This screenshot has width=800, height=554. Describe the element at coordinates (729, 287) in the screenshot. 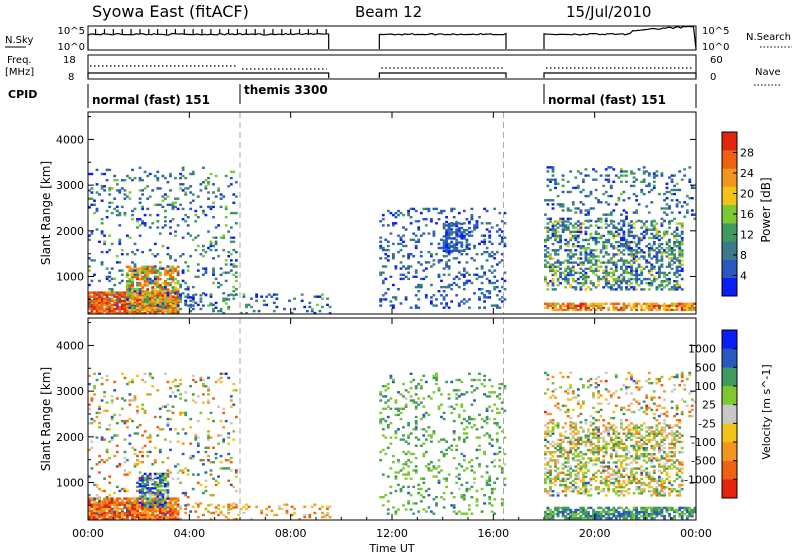

I see `colorbar-swatch` at that location.